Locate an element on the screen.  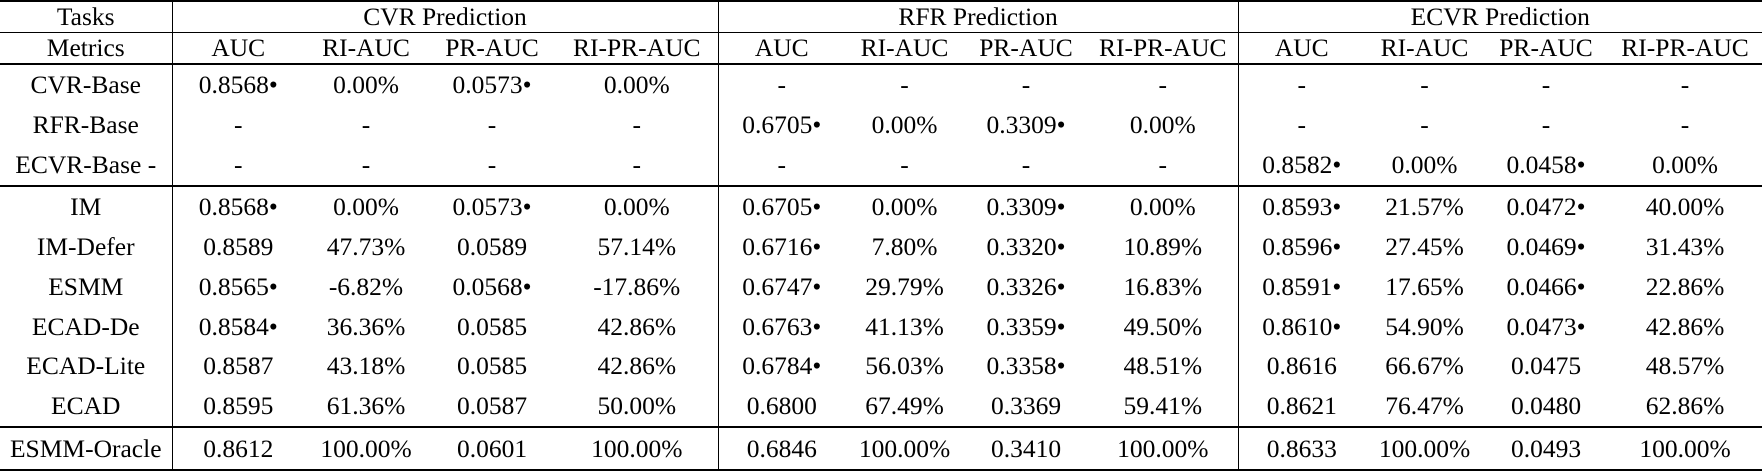
metric-value-cell: 0.0473• is located at coordinates (1546, 326).